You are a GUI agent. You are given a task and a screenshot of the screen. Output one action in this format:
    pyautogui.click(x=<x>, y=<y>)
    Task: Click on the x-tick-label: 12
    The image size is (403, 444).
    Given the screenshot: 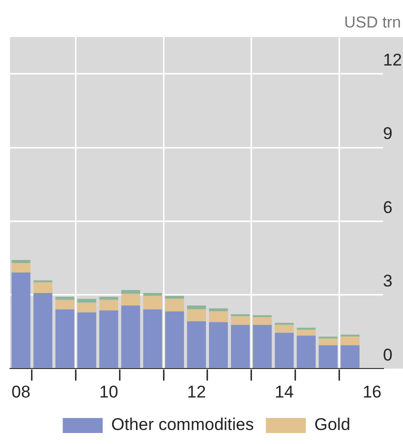 What is the action you would take?
    pyautogui.click(x=196, y=392)
    